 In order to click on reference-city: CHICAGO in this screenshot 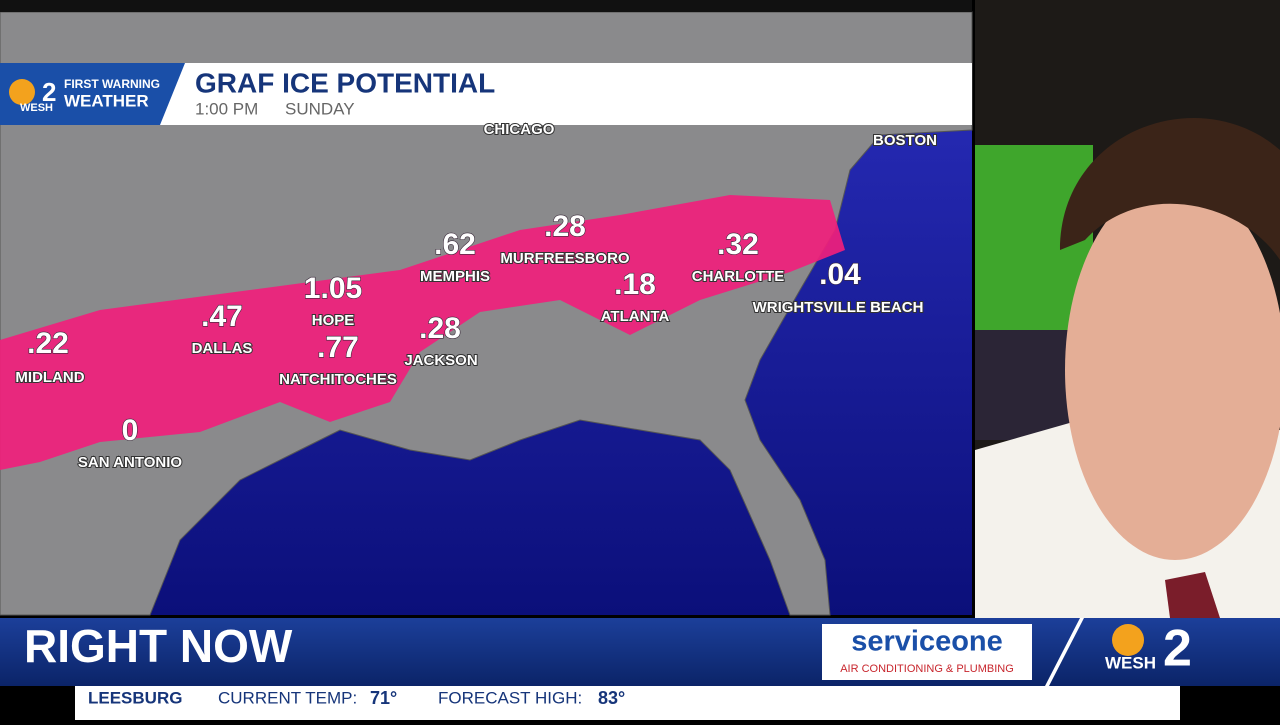, I will do `click(519, 129)`.